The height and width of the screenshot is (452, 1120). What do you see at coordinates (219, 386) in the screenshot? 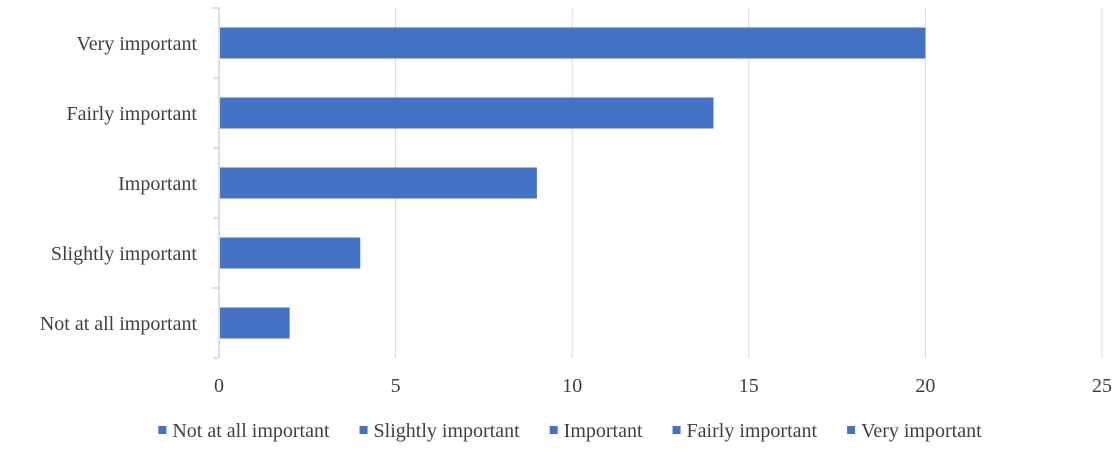
I see `x-tick-label: 0` at bounding box center [219, 386].